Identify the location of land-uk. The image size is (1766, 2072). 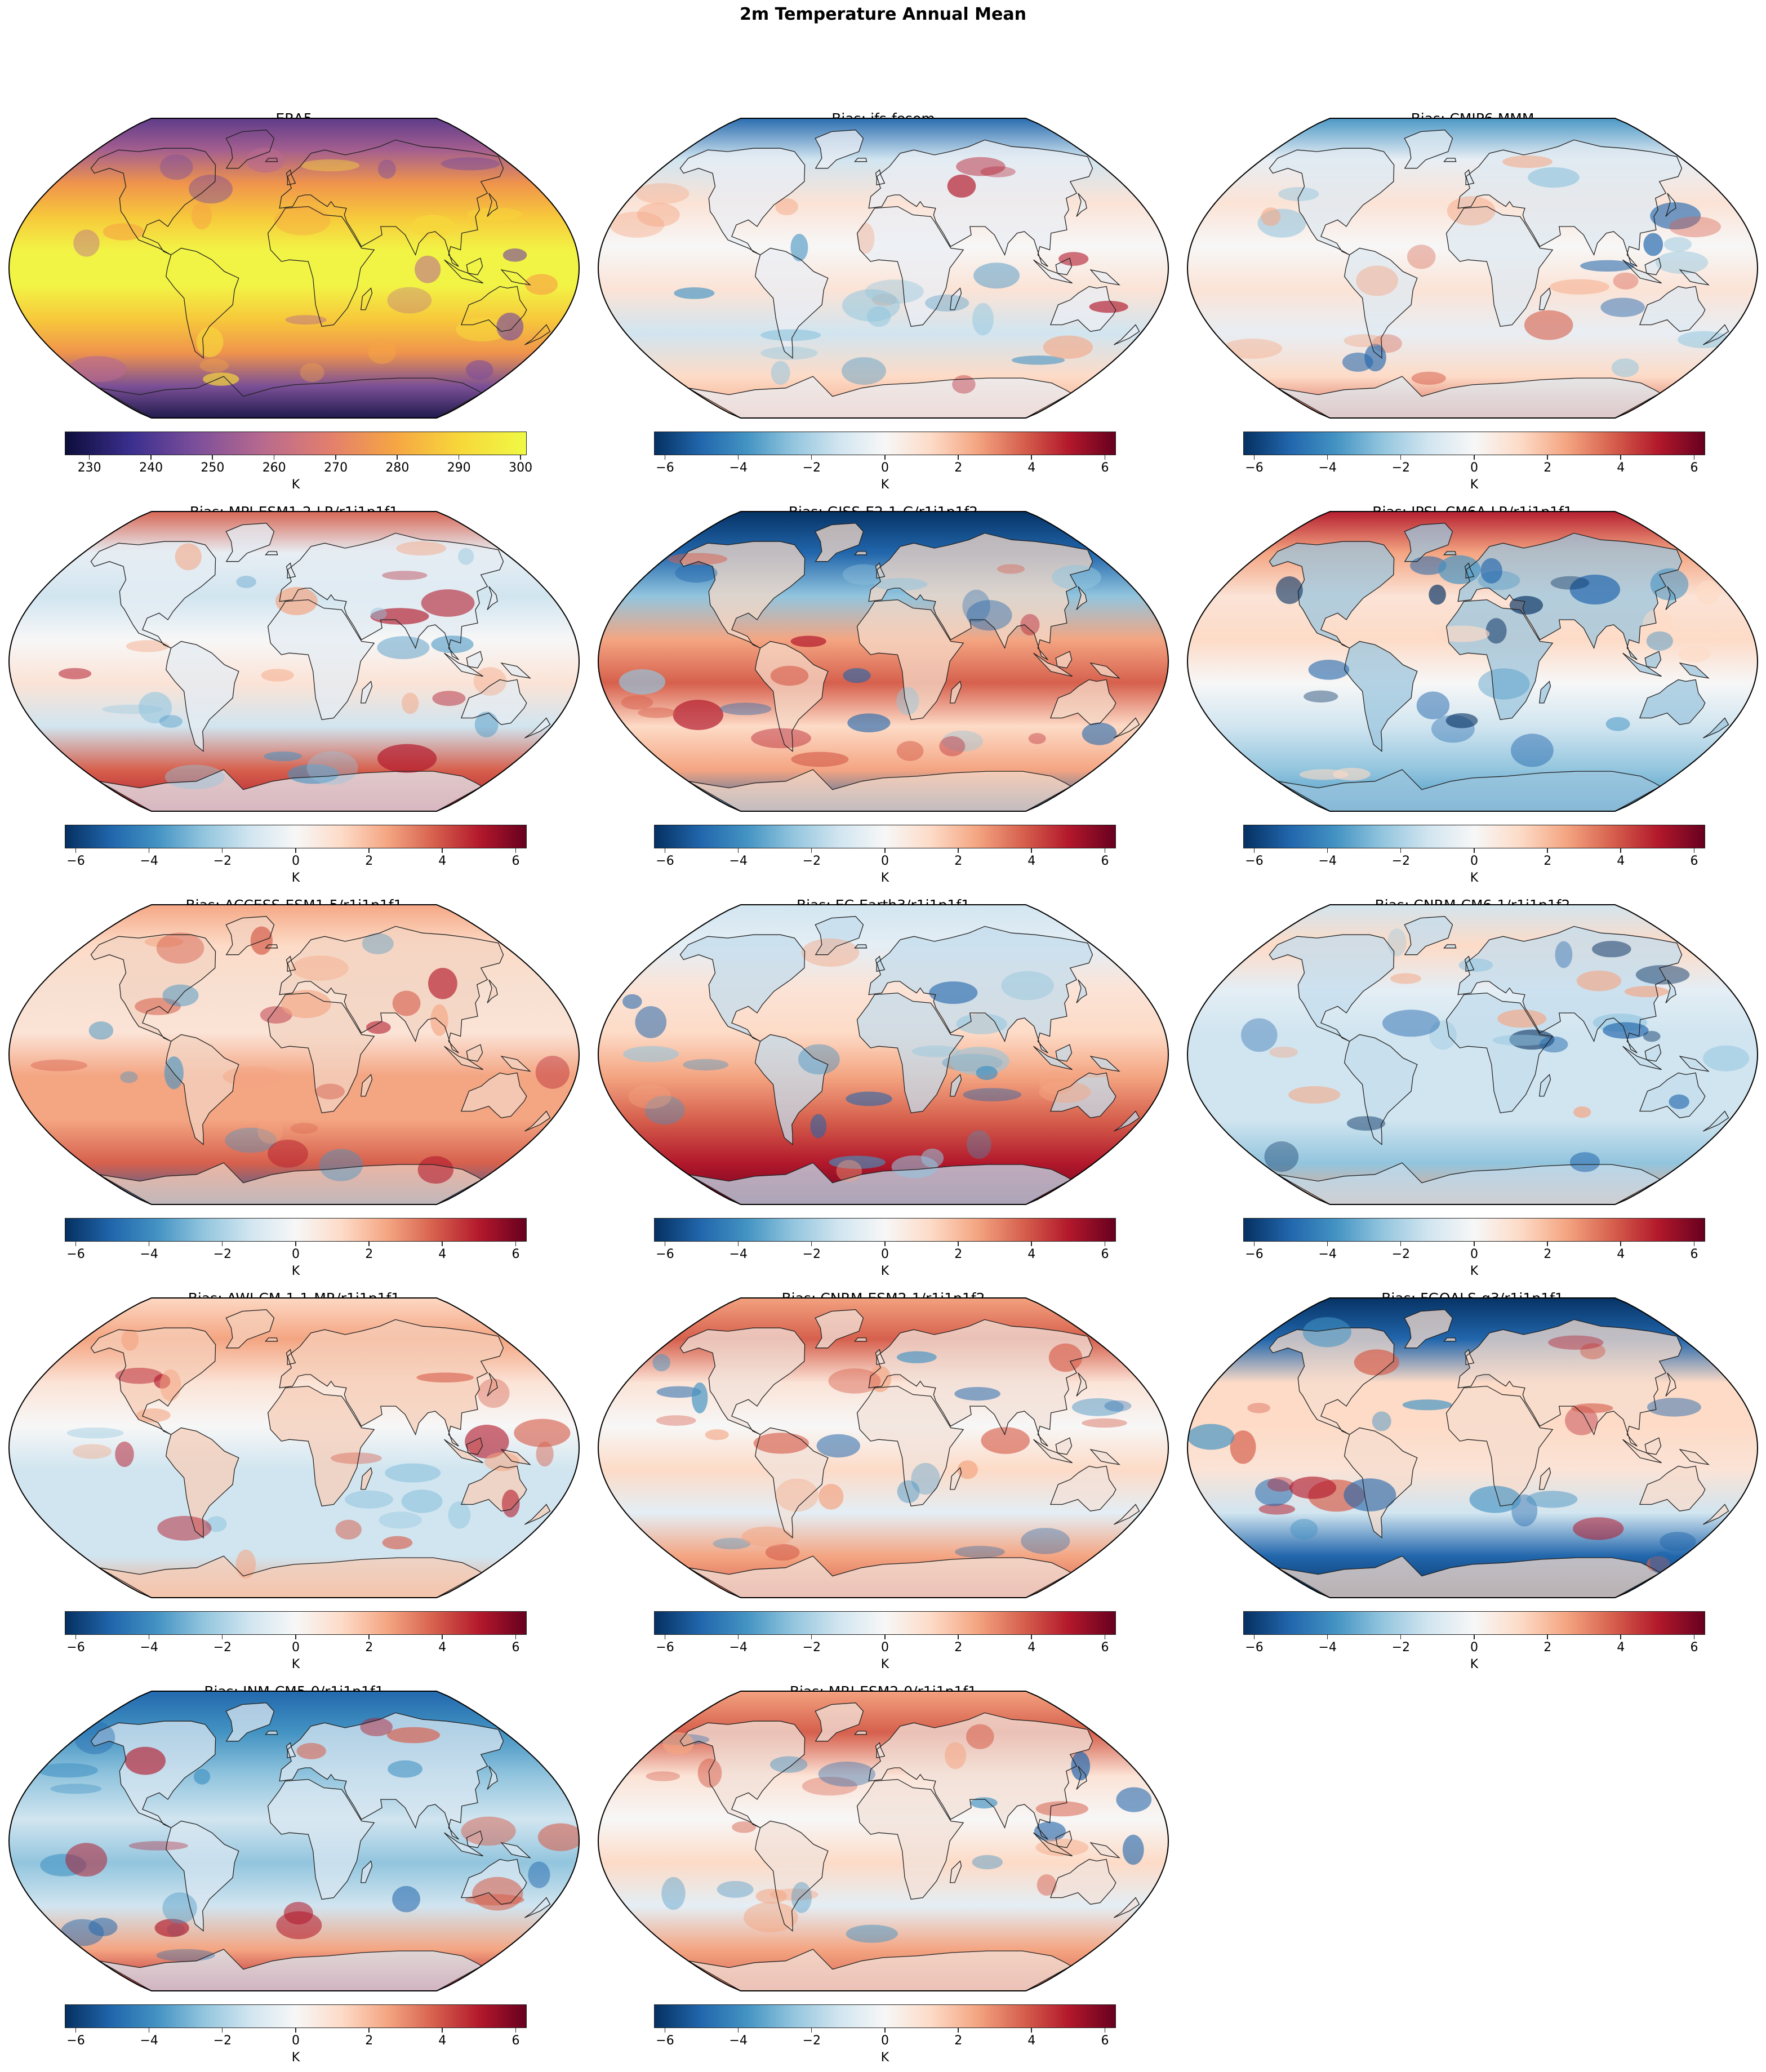
(880, 964).